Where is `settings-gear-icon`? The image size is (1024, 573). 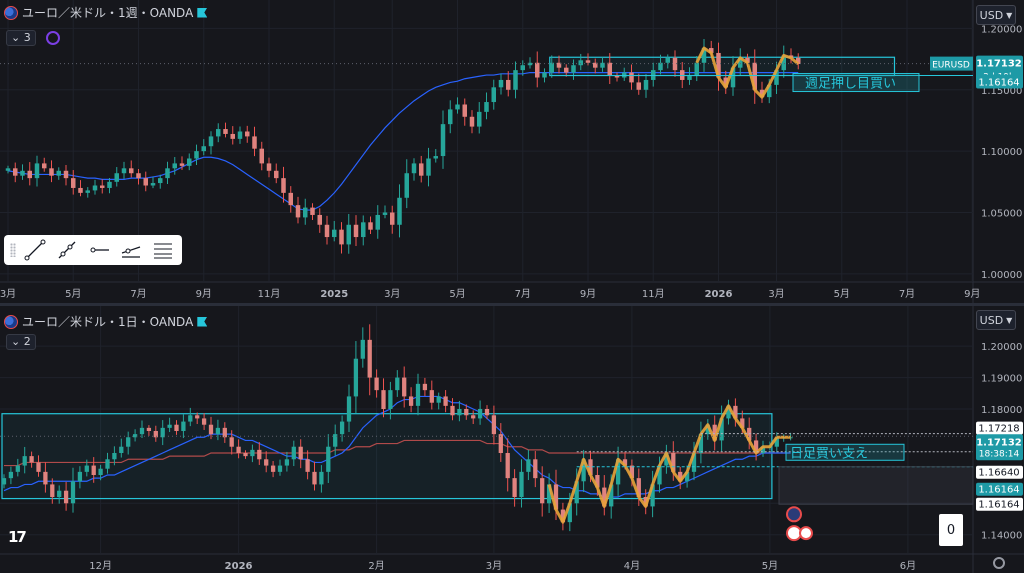
settings-gear-icon is located at coordinates (999, 563).